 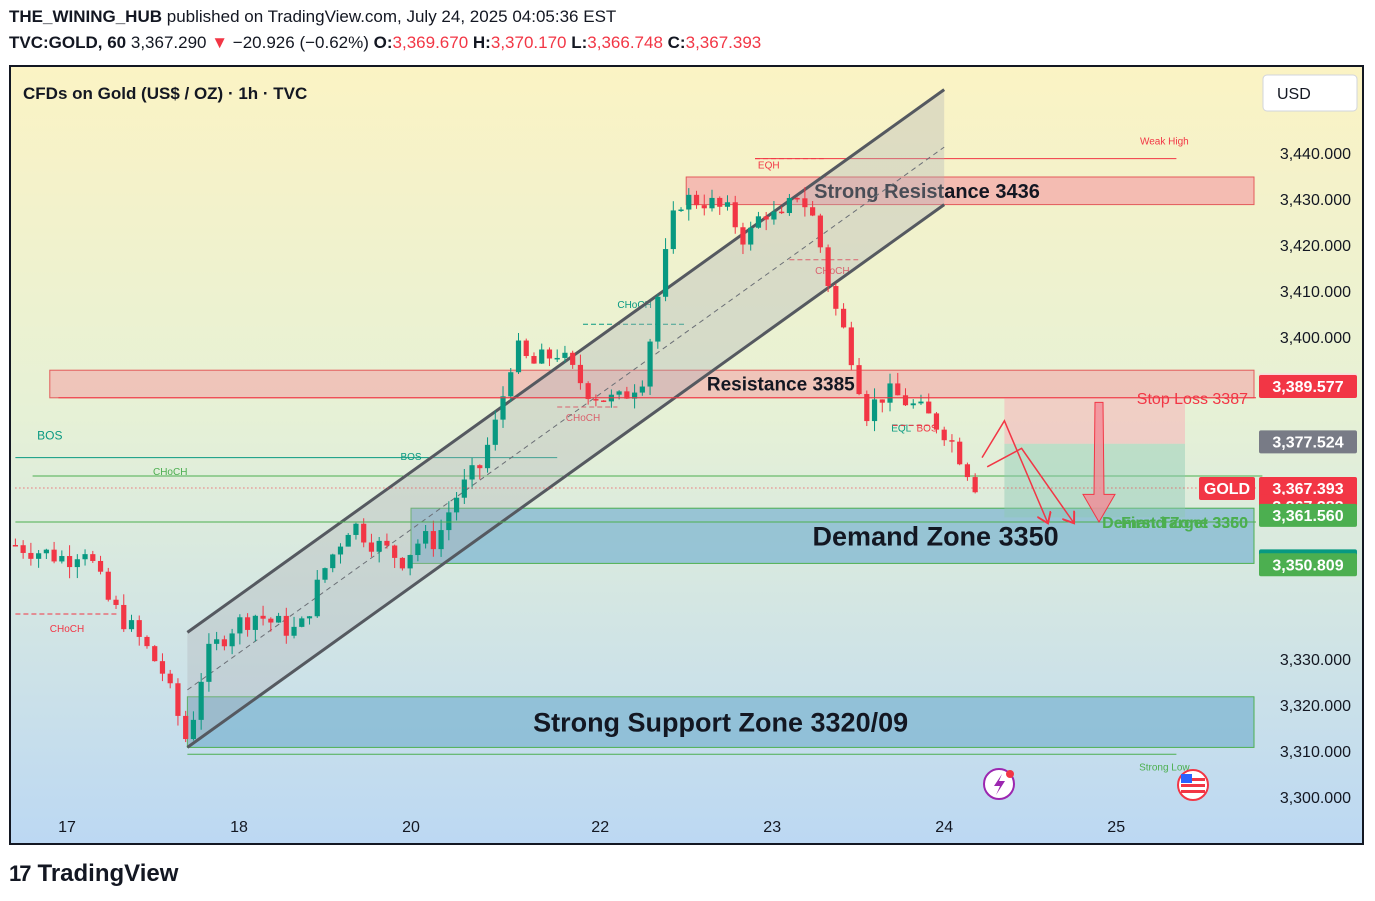 I want to click on y-tick-label: 3,400.000, so click(x=1315, y=338).